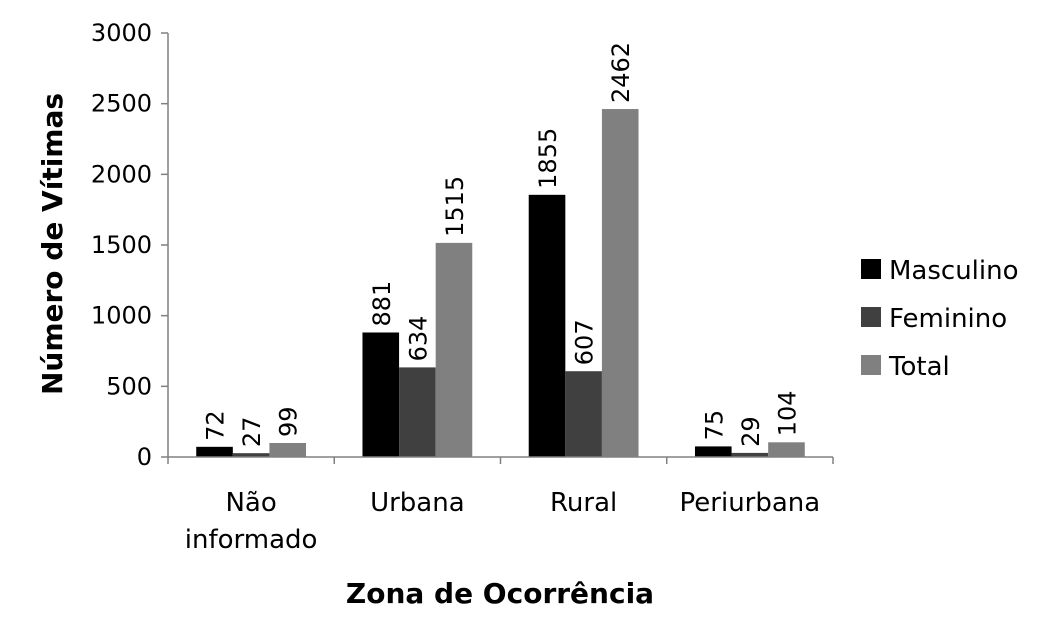  What do you see at coordinates (216, 425) in the screenshot?
I see `data-label: 72` at bounding box center [216, 425].